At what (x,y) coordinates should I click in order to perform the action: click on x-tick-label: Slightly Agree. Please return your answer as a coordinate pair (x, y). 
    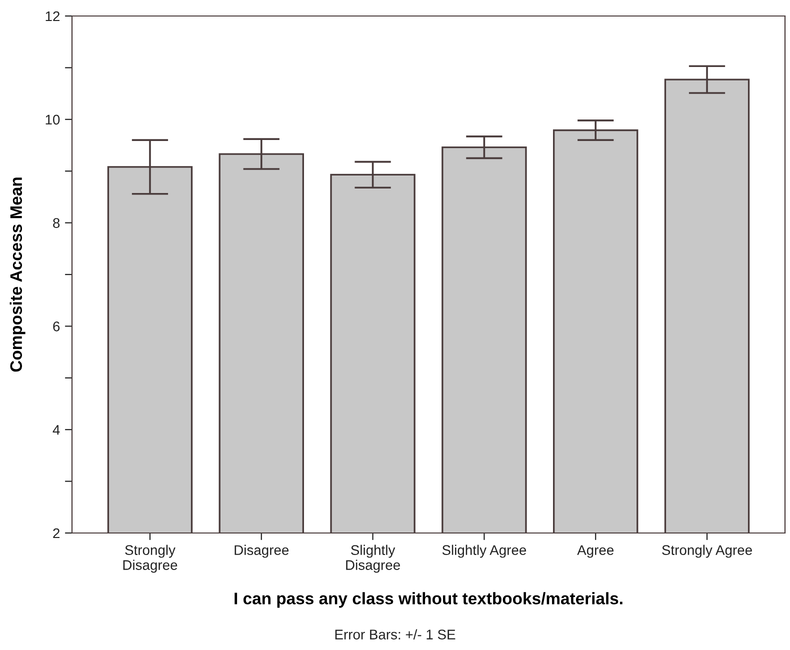
    Looking at the image, I should click on (484, 551).